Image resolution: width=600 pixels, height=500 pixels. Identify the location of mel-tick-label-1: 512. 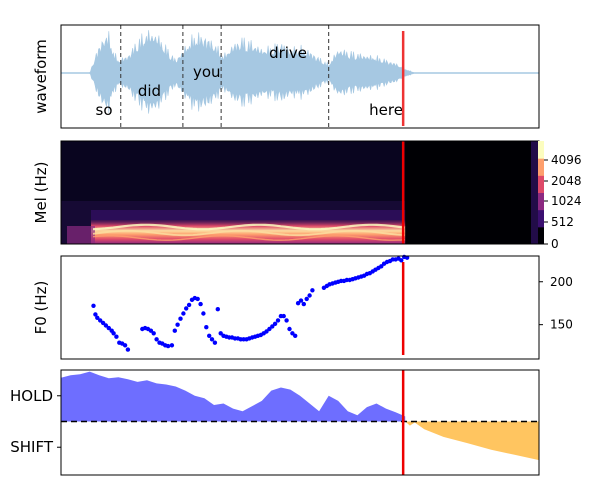
(562, 222).